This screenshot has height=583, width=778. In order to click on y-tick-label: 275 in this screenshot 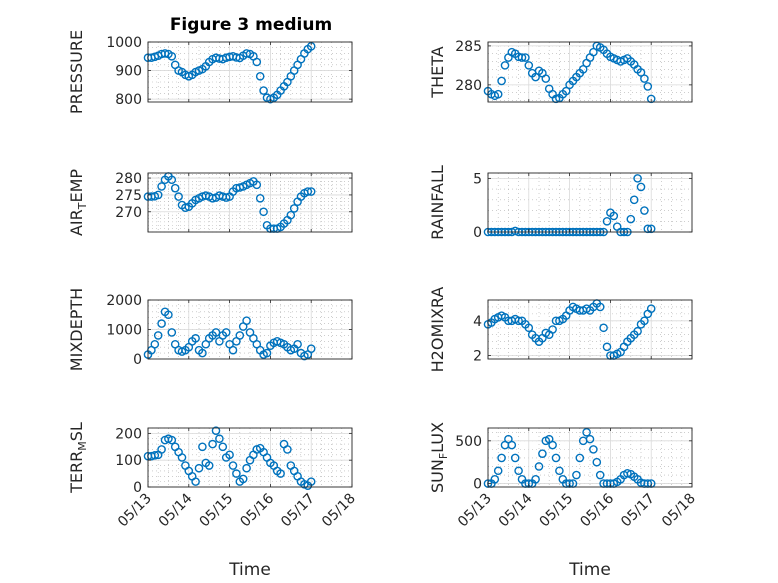, I will do `click(128, 196)`.